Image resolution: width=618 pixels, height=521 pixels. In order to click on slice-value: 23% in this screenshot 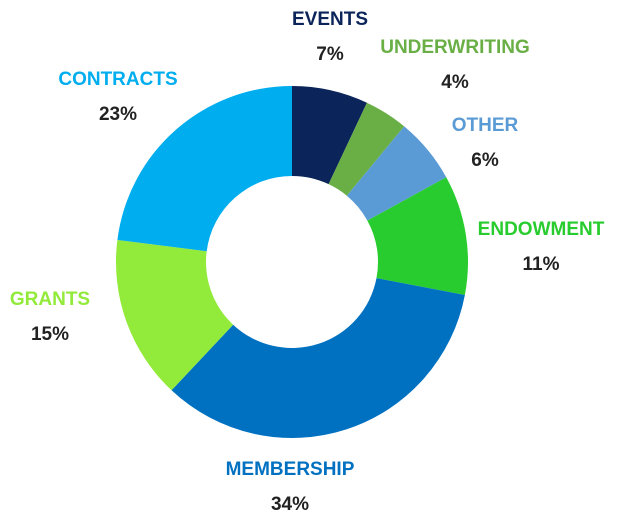, I will do `click(118, 114)`.